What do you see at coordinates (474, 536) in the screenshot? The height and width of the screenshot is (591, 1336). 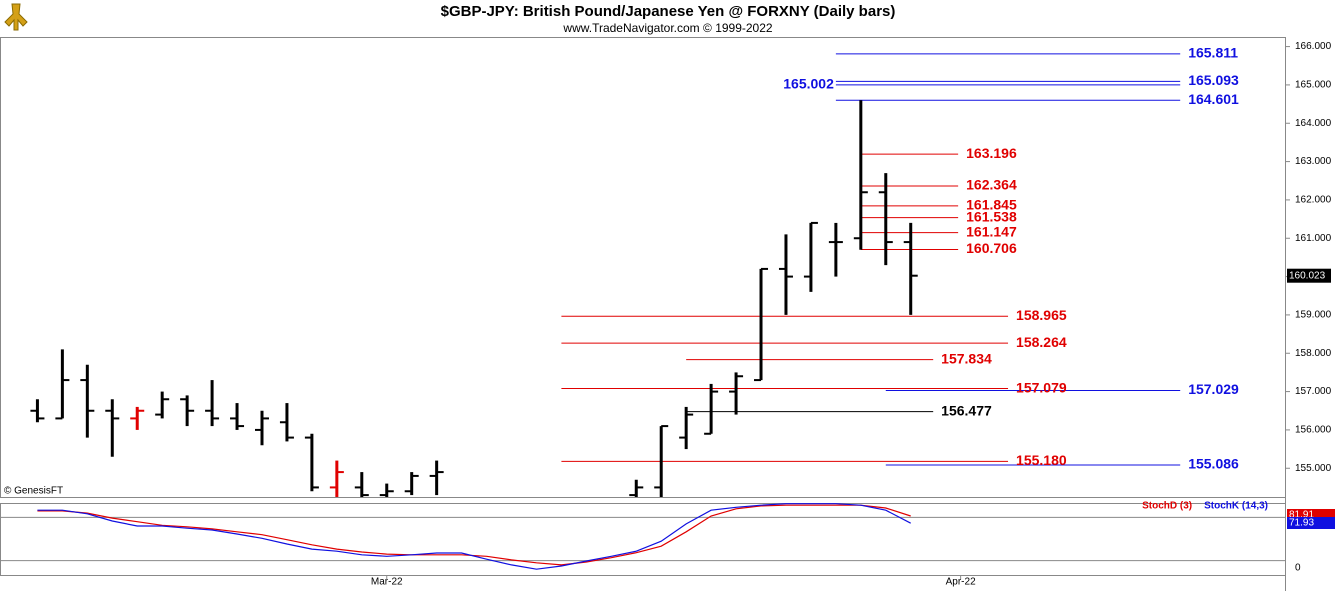 I see `stoch-line` at bounding box center [474, 536].